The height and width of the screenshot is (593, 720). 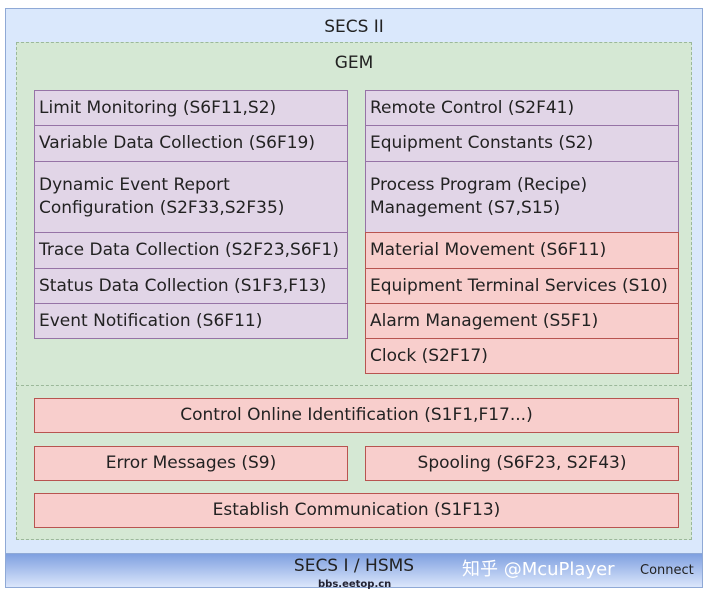 What do you see at coordinates (191, 463) in the screenshot?
I see `error-messages-box: Error Messages (S9)` at bounding box center [191, 463].